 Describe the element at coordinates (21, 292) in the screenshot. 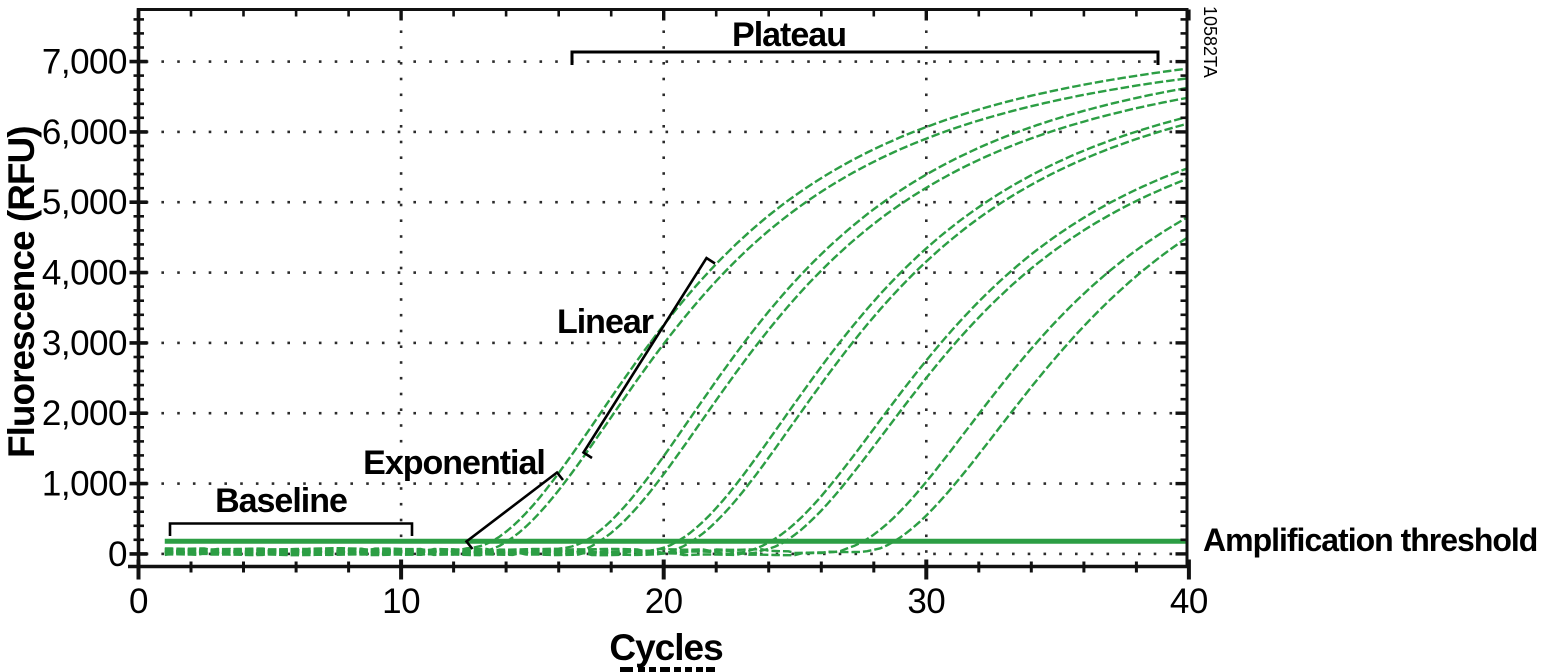

I see `y-axis-title: Fluorescence (RFU)` at that location.